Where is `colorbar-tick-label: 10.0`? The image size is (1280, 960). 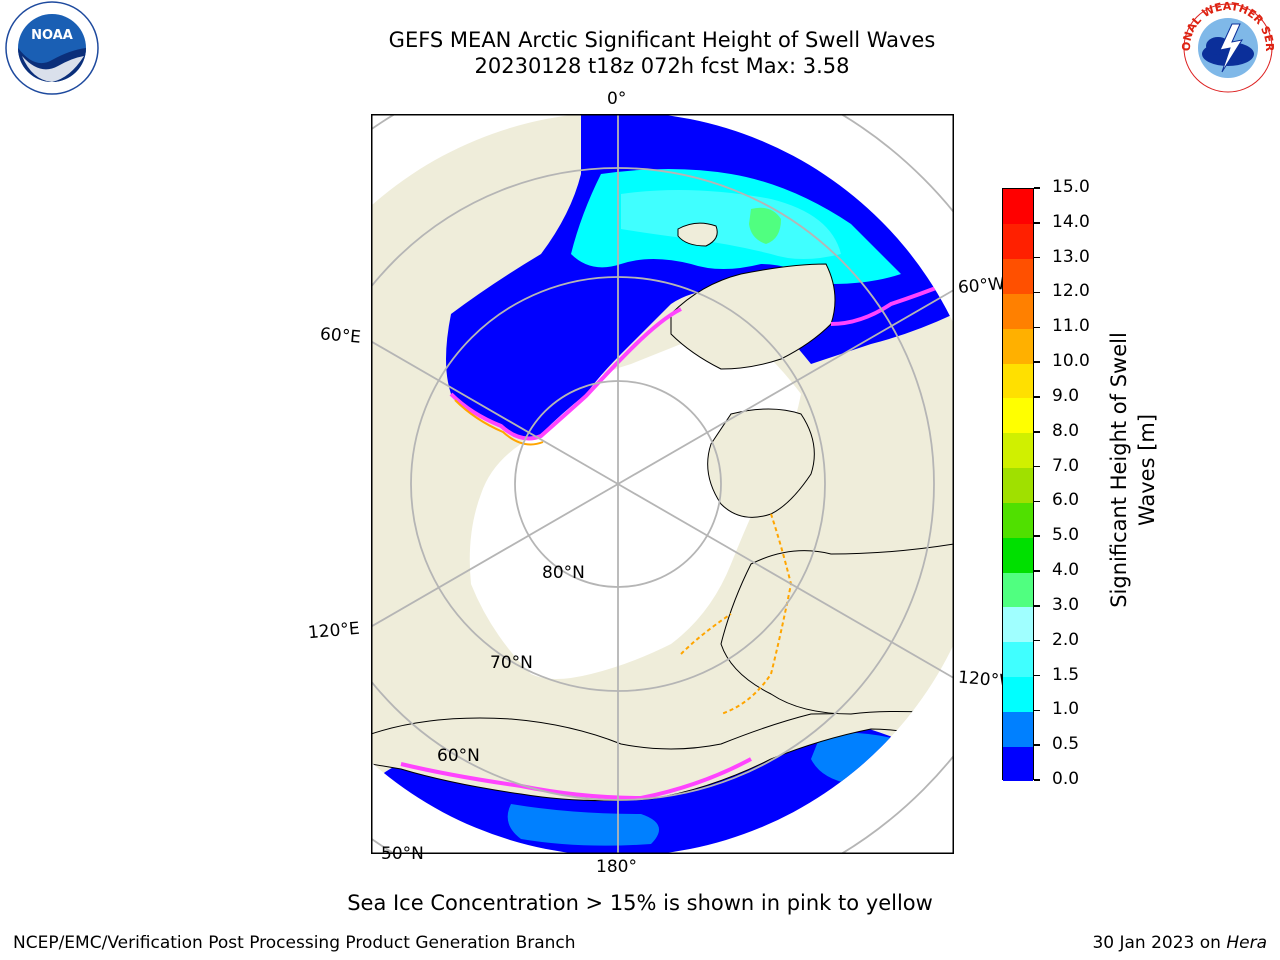
colorbar-tick-label: 10.0 is located at coordinates (1071, 361).